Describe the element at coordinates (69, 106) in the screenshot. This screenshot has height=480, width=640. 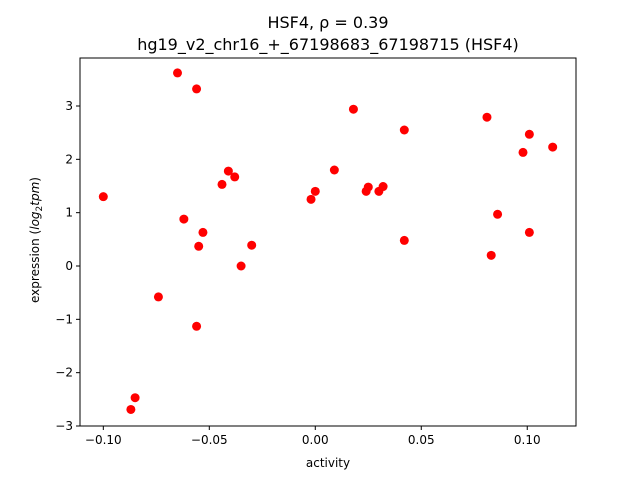
I see `y-tick-label: 3` at that location.